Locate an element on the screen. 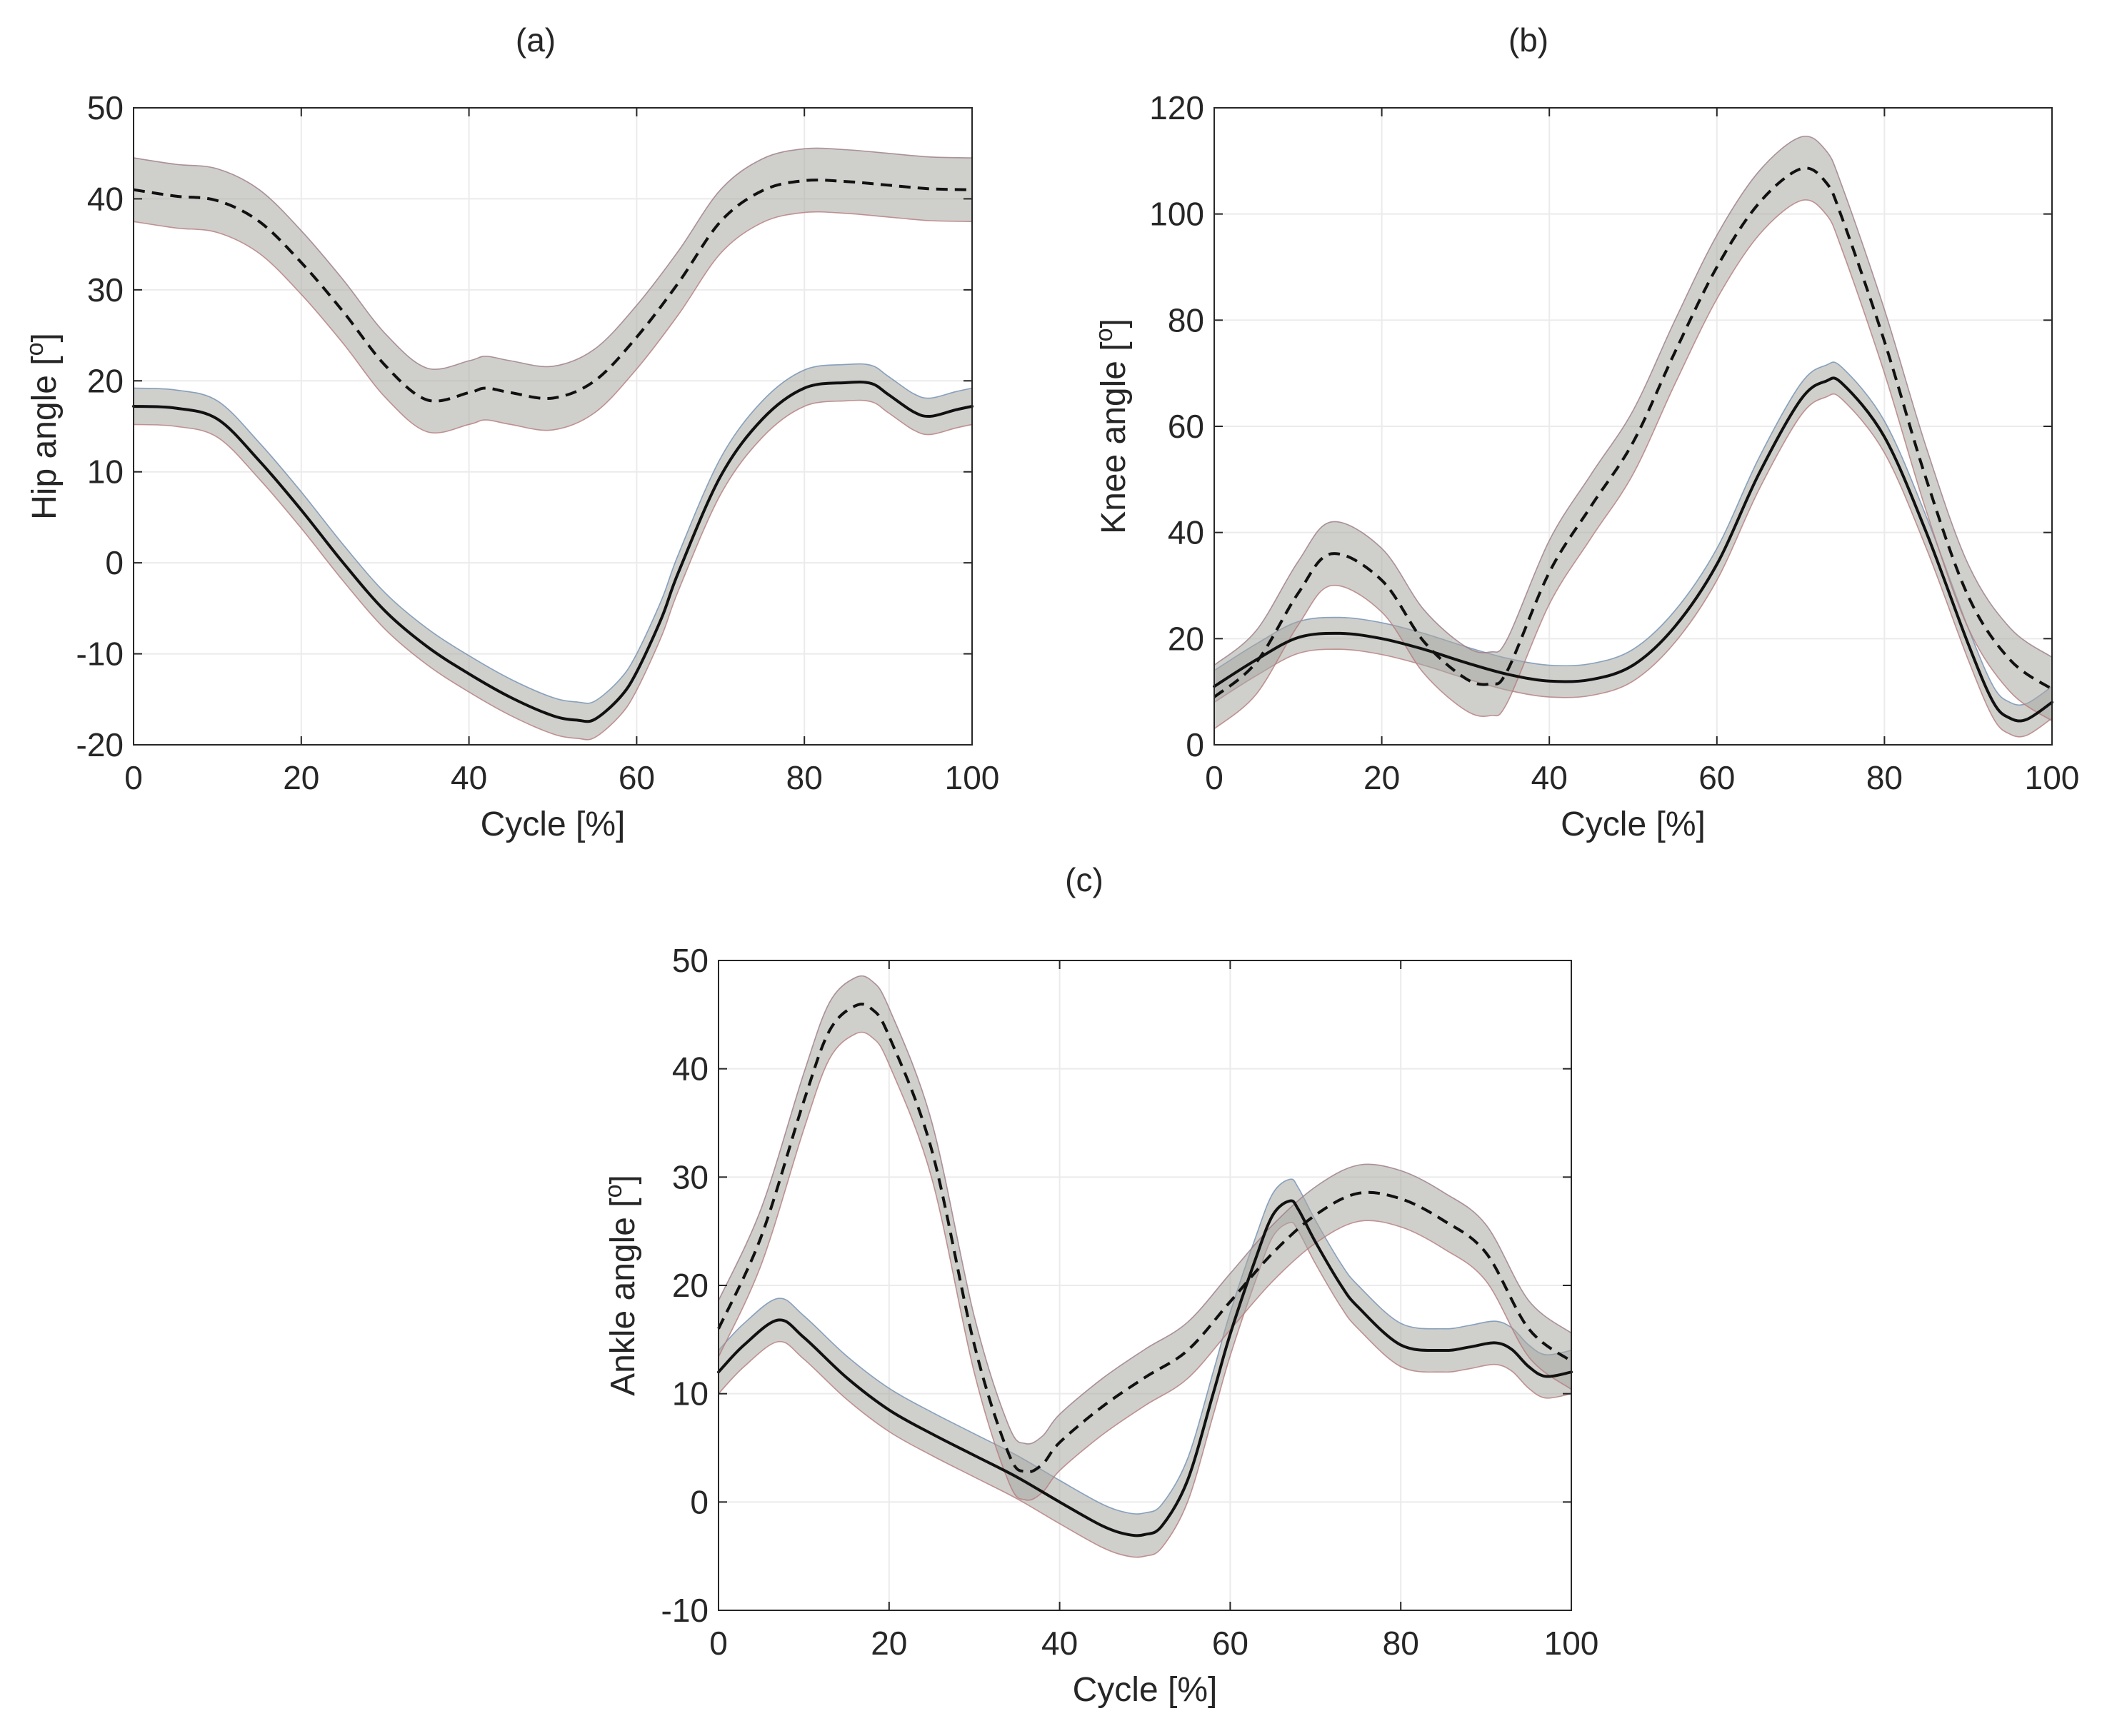 The width and height of the screenshot is (2102, 1736). y-axis-label-text: Hip angle [ is located at coordinates (45, 437).